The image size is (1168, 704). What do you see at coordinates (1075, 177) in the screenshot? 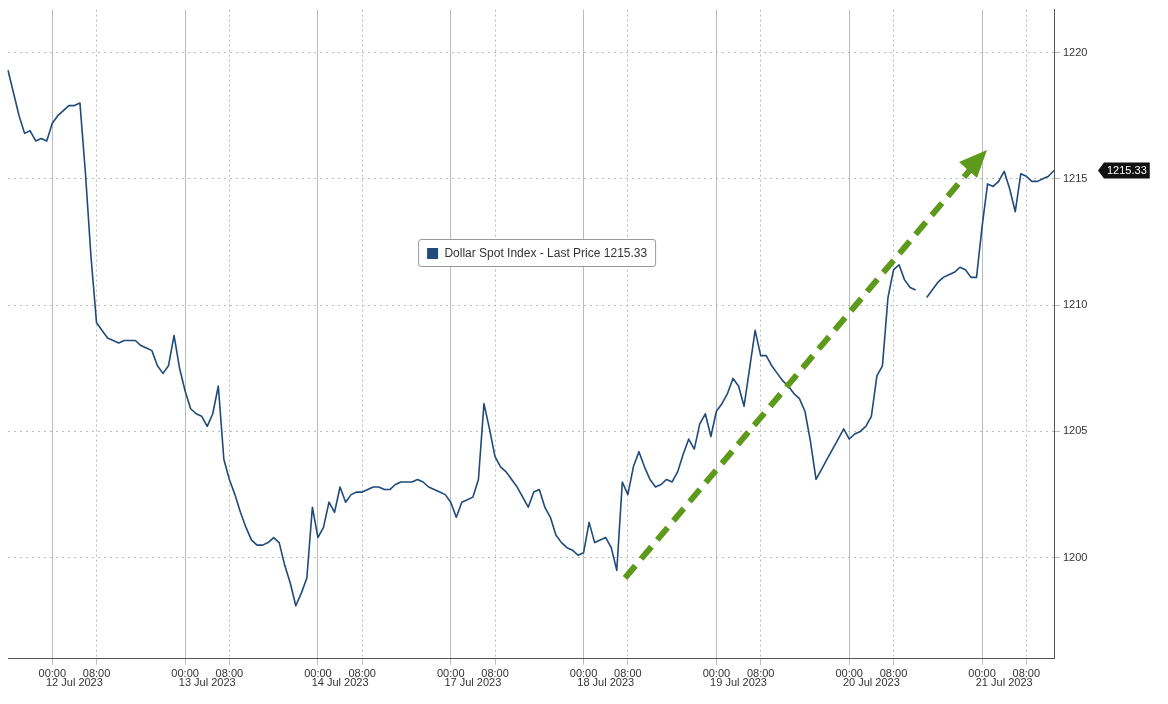
I see `y-tick-label: 1215` at bounding box center [1075, 177].